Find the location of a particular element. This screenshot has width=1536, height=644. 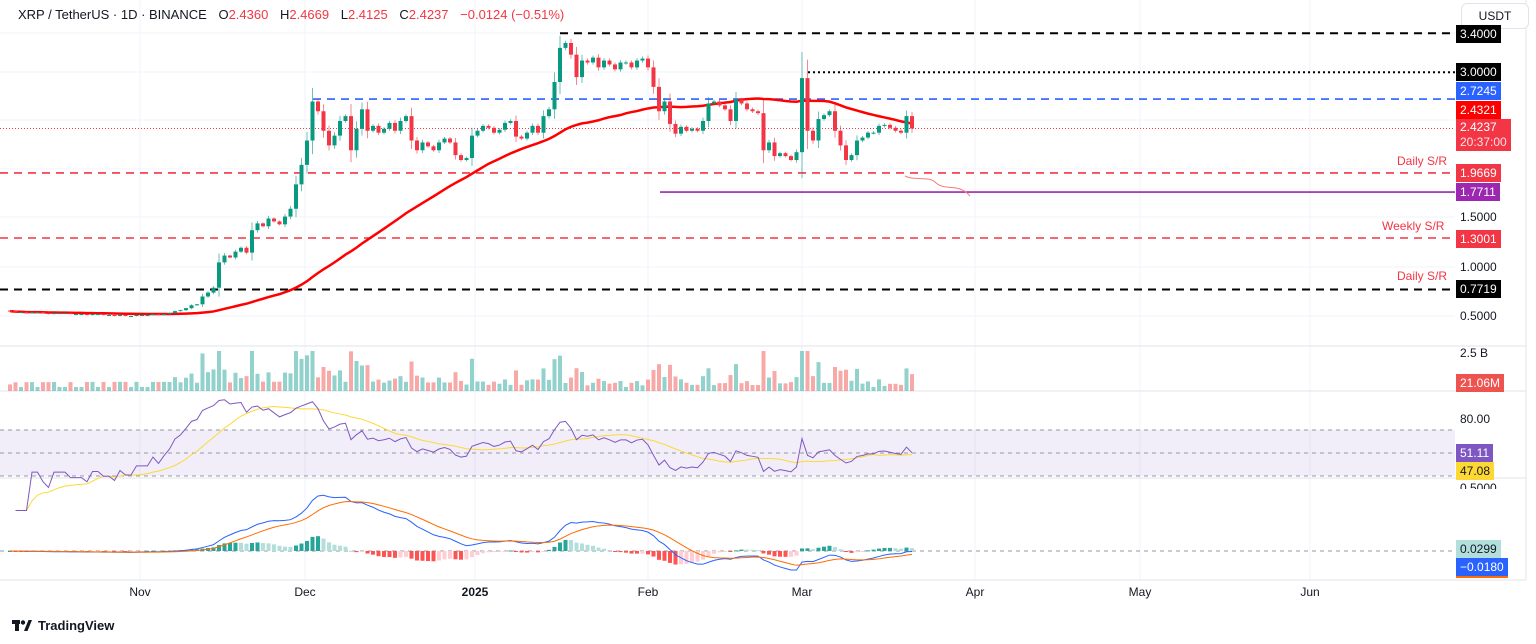

macd-tick: 0.5000 is located at coordinates (1478, 485).